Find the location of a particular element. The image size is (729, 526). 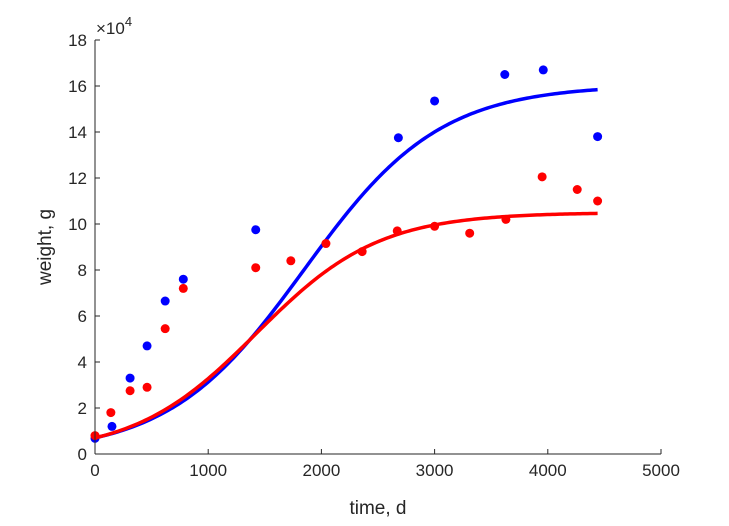

y-tick-label: 12 is located at coordinates (77, 178).